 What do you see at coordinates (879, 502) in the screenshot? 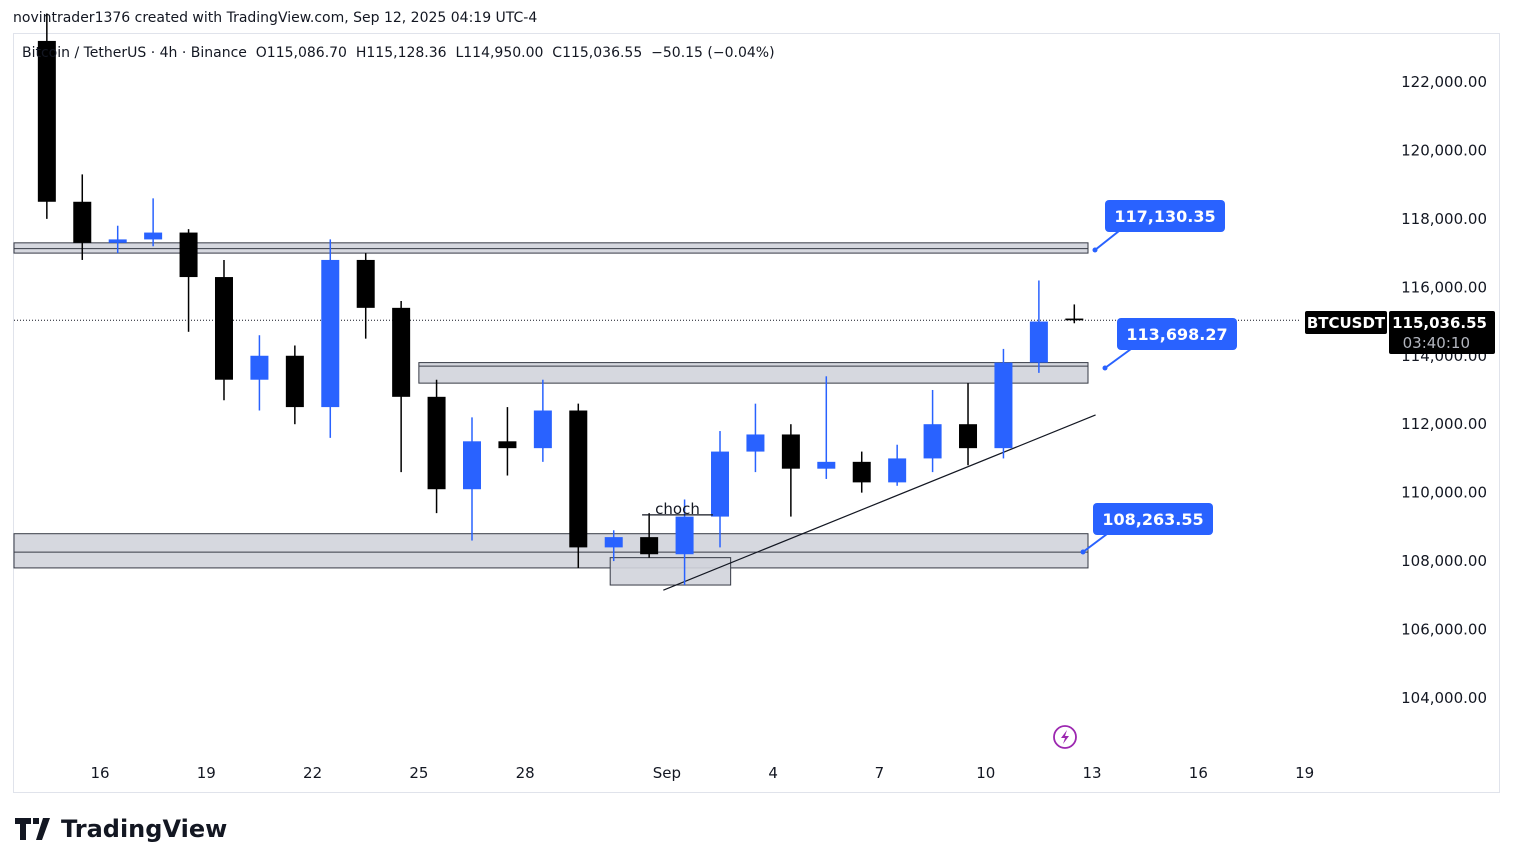
I see `trendline` at bounding box center [879, 502].